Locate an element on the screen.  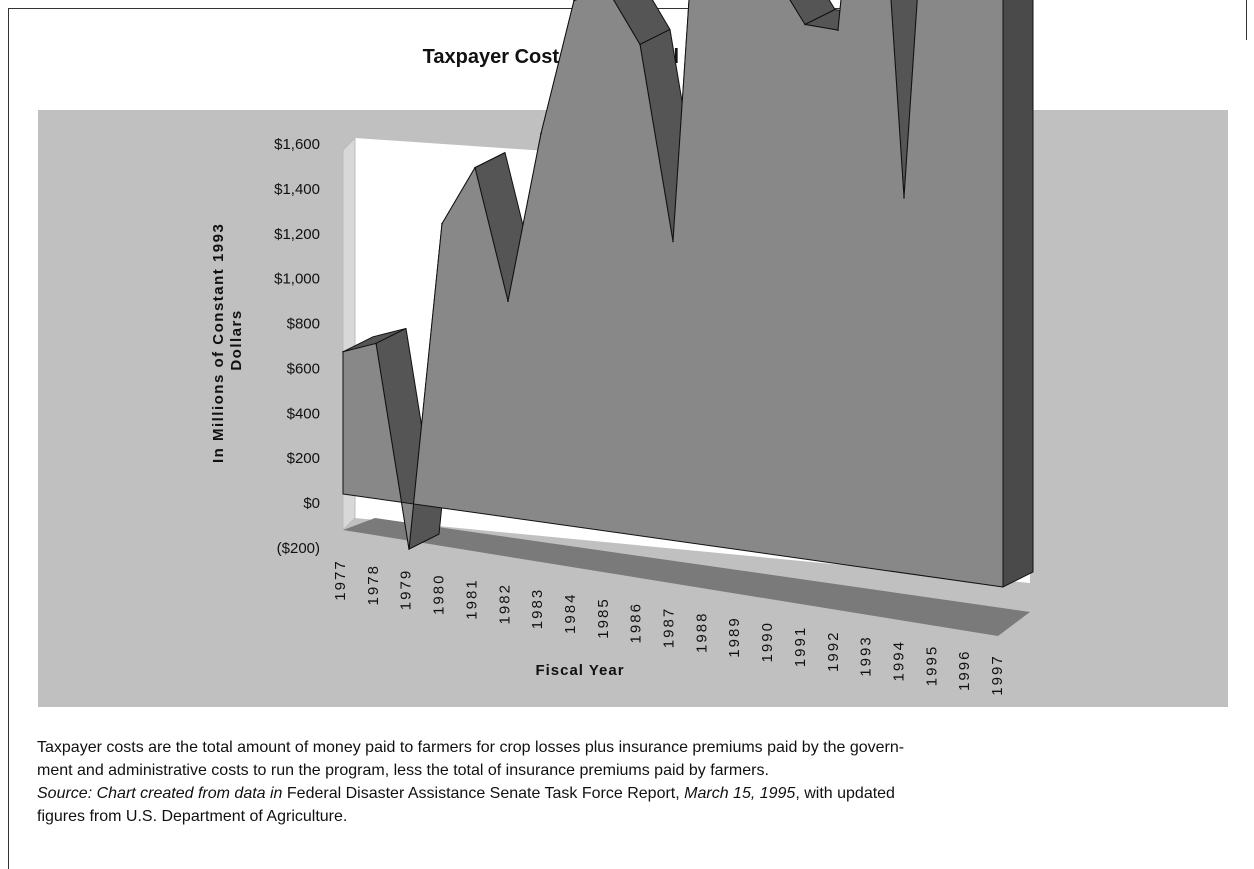
x-tick-label: 1980 is located at coordinates (439, 594).